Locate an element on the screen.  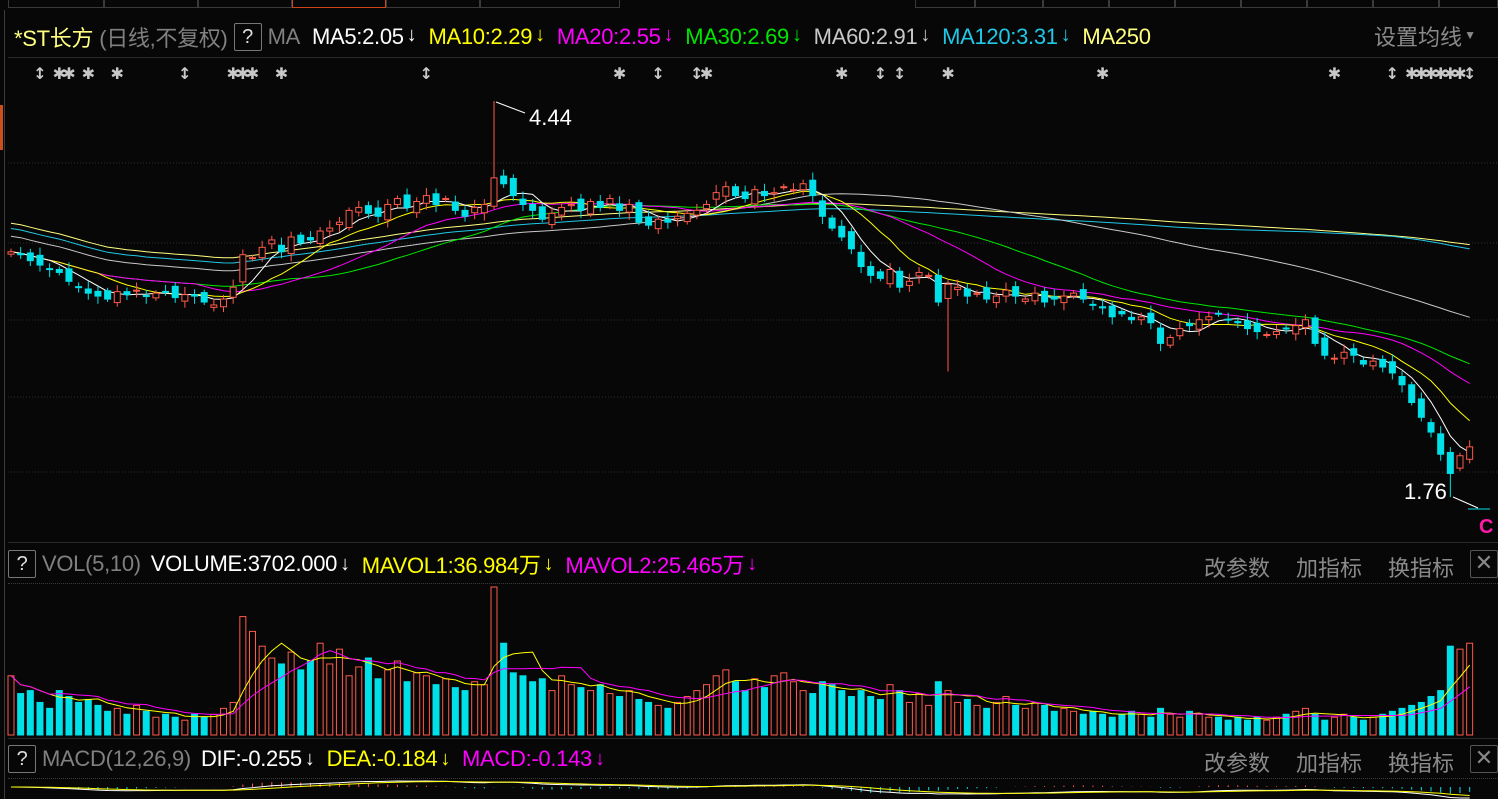
vol-help-button: ? is located at coordinates (22, 564).